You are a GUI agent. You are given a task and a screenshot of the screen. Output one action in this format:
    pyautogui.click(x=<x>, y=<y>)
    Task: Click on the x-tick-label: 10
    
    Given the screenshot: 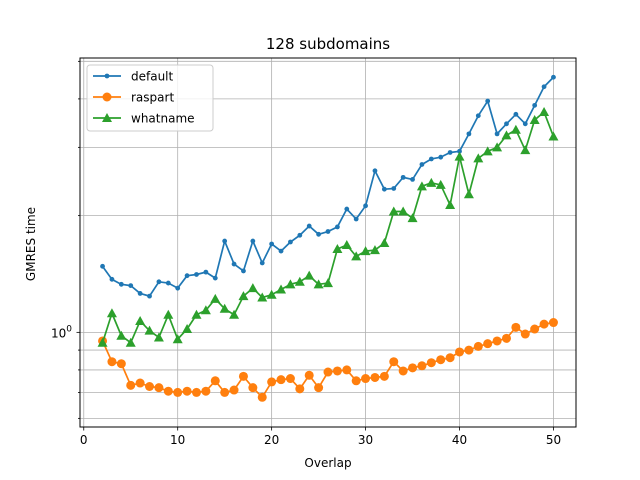 What is the action you would take?
    pyautogui.click(x=177, y=440)
    